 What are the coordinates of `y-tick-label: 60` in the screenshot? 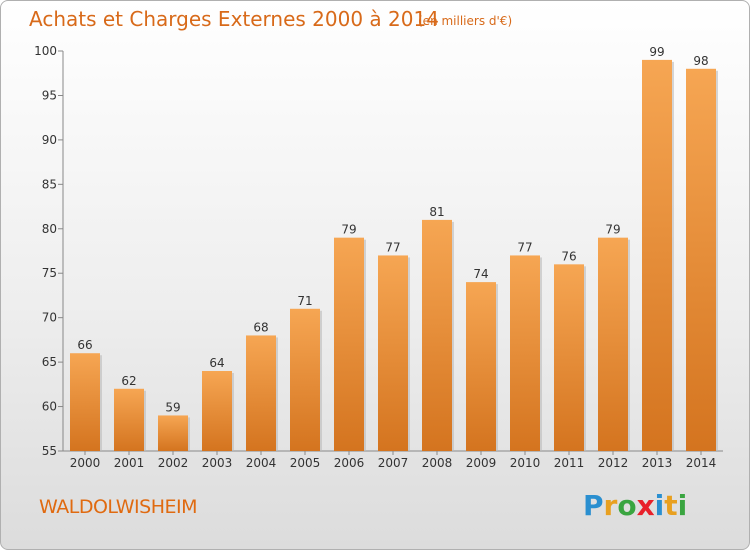 It's located at (49, 407).